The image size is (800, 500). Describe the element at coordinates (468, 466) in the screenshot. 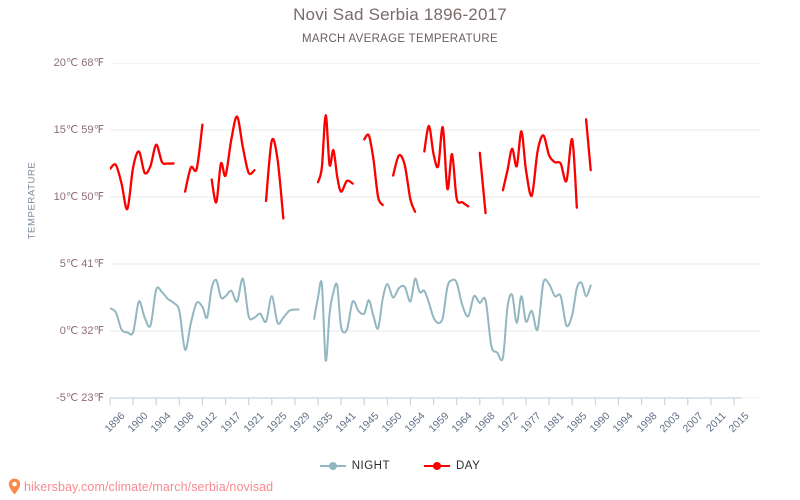

I see `legend-label: DAY` at that location.